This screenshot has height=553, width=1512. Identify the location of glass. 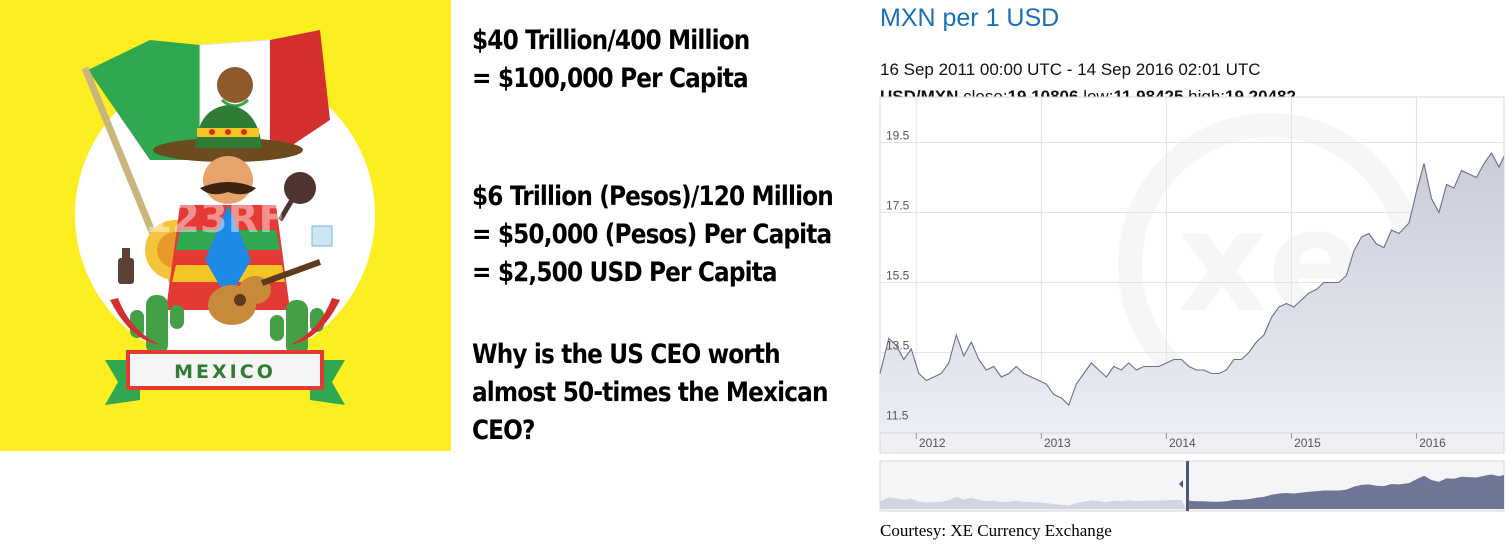
(322, 236).